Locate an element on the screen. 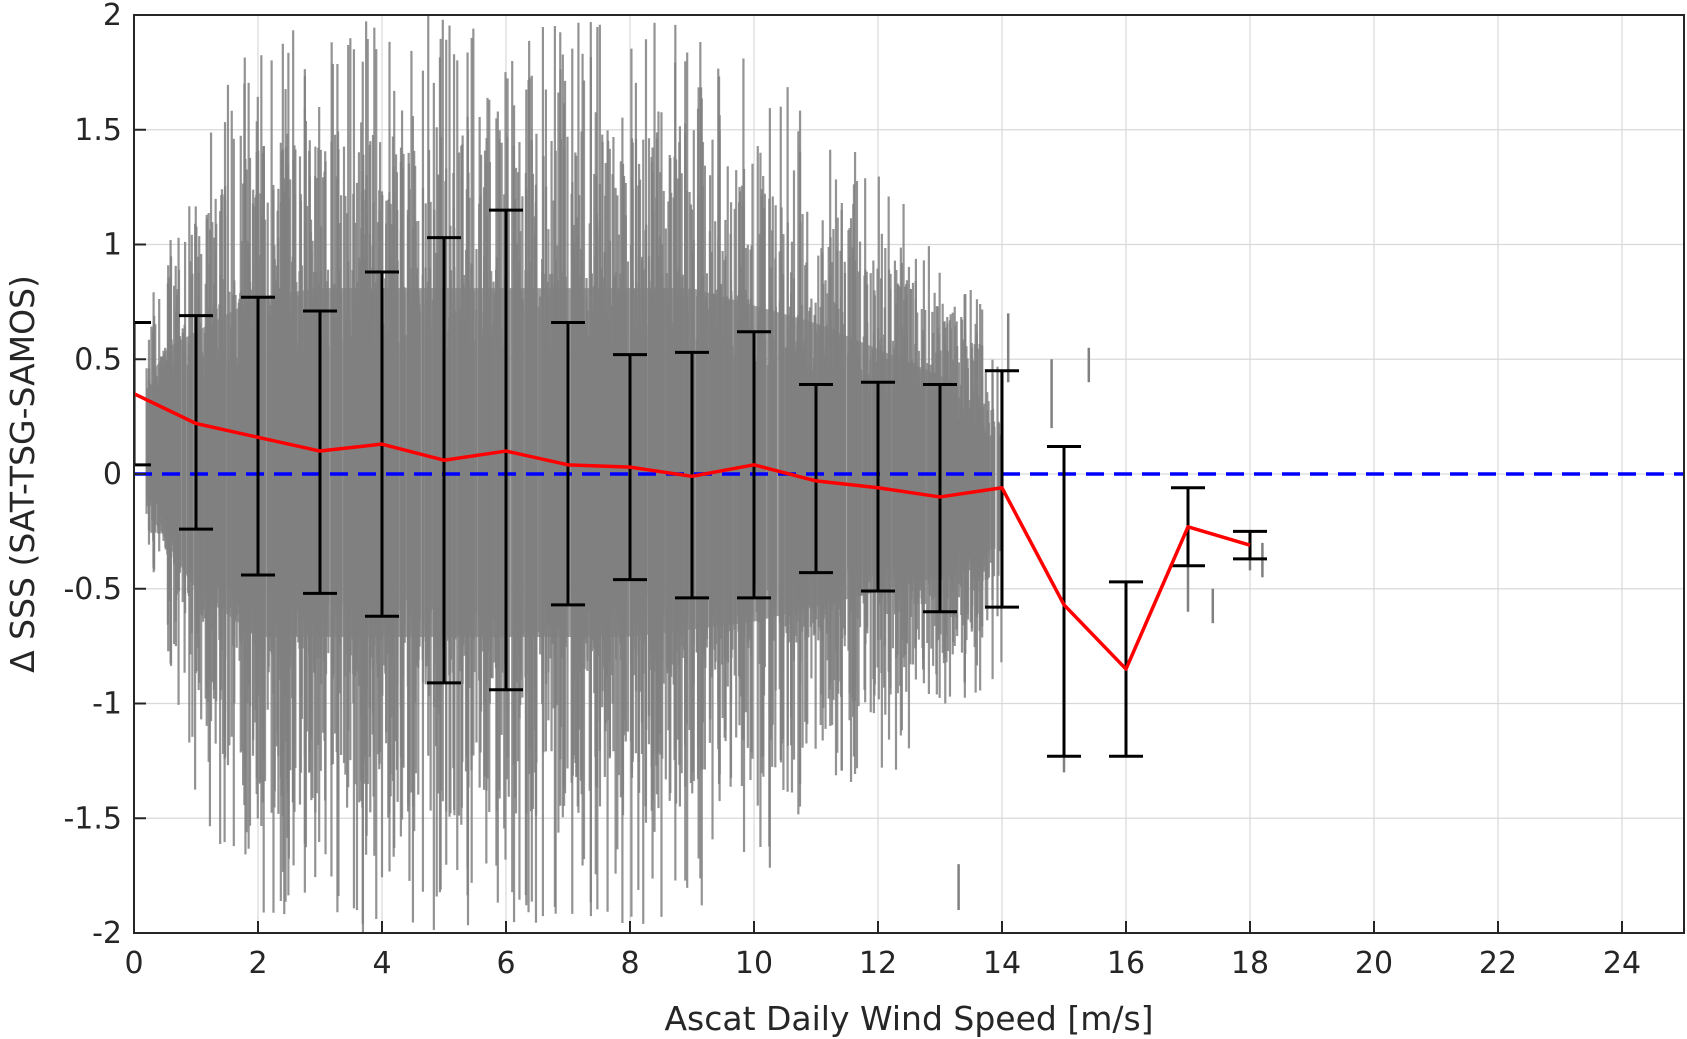 The height and width of the screenshot is (1039, 1687). x-tick-label: 20 is located at coordinates (1374, 963).